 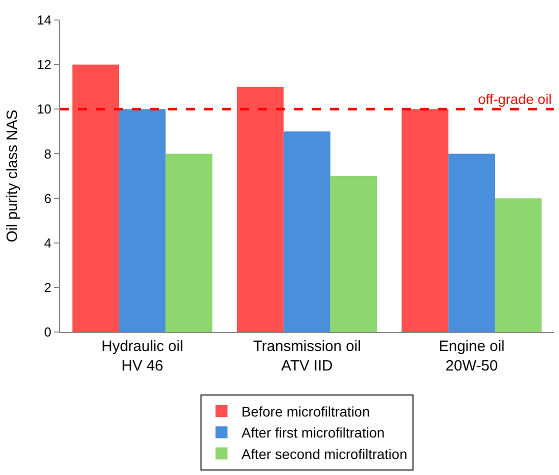 What do you see at coordinates (48, 332) in the screenshot?
I see `y-tick-label: 0` at bounding box center [48, 332].